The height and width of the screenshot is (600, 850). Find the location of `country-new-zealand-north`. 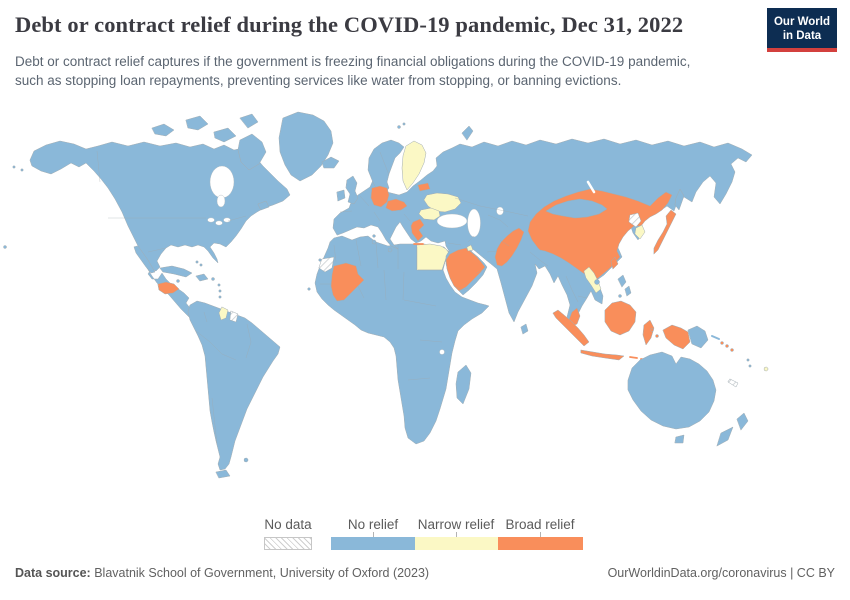

country-new-zealand-north is located at coordinates (742, 421).